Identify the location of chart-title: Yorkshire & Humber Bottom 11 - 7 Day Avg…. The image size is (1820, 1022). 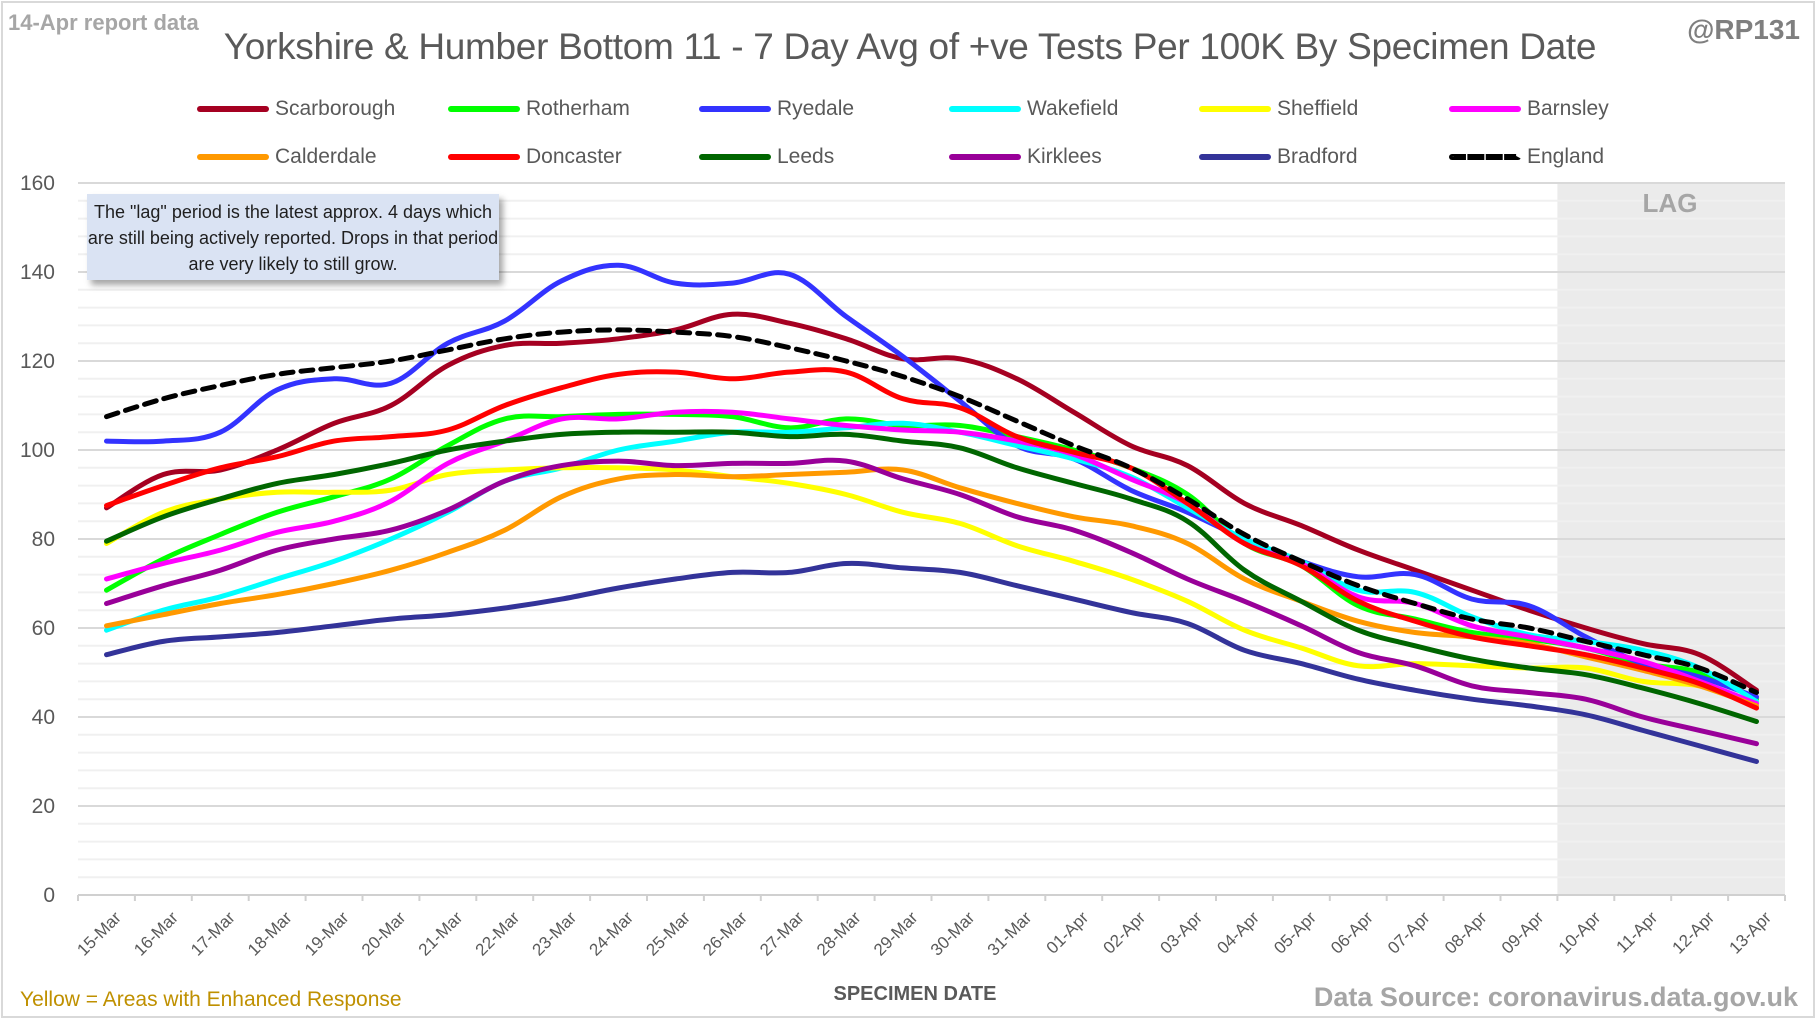
(910, 46).